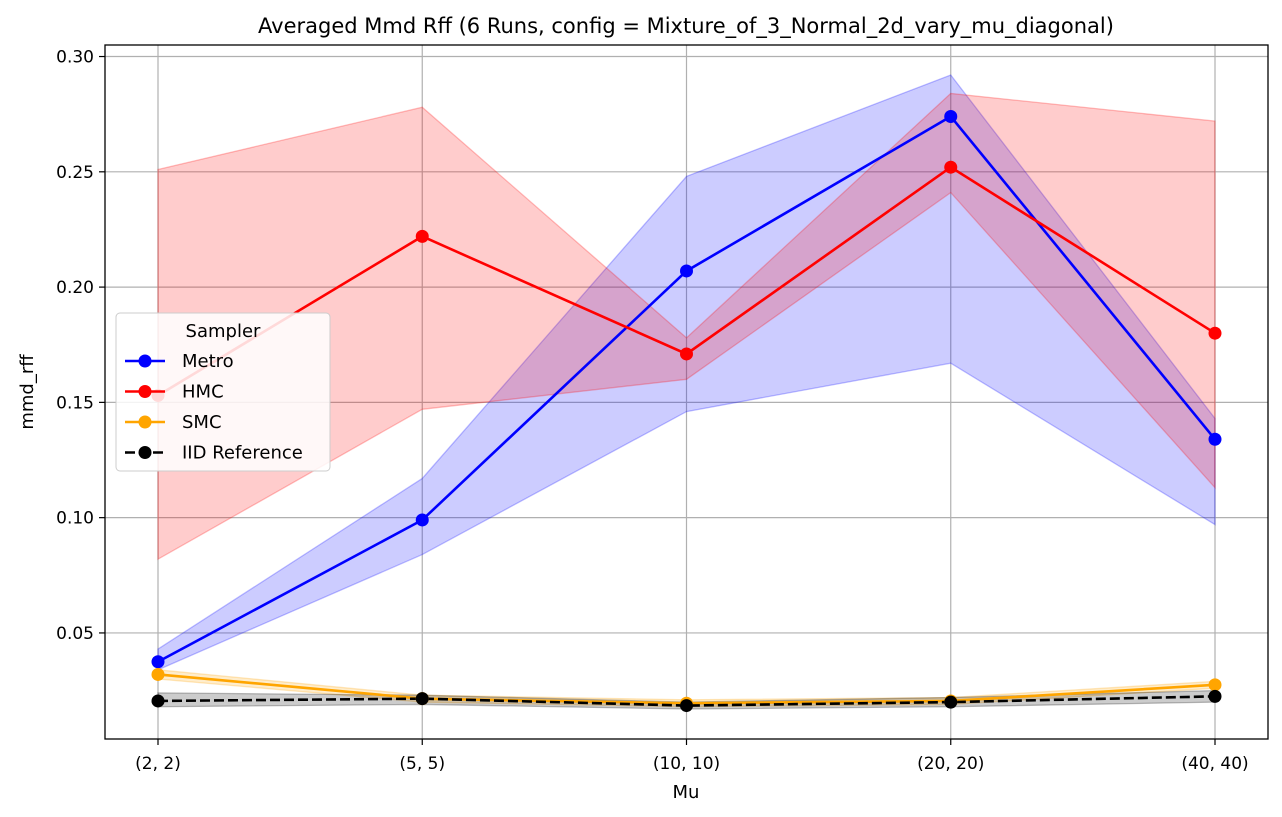 The height and width of the screenshot is (817, 1282). What do you see at coordinates (145, 391) in the screenshot?
I see `legend-marker-hmc` at bounding box center [145, 391].